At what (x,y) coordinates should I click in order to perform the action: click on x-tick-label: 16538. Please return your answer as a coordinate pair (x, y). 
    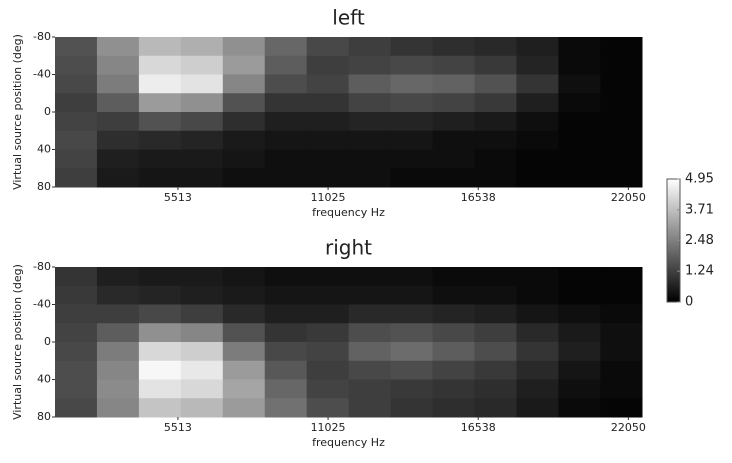
    Looking at the image, I should click on (478, 427).